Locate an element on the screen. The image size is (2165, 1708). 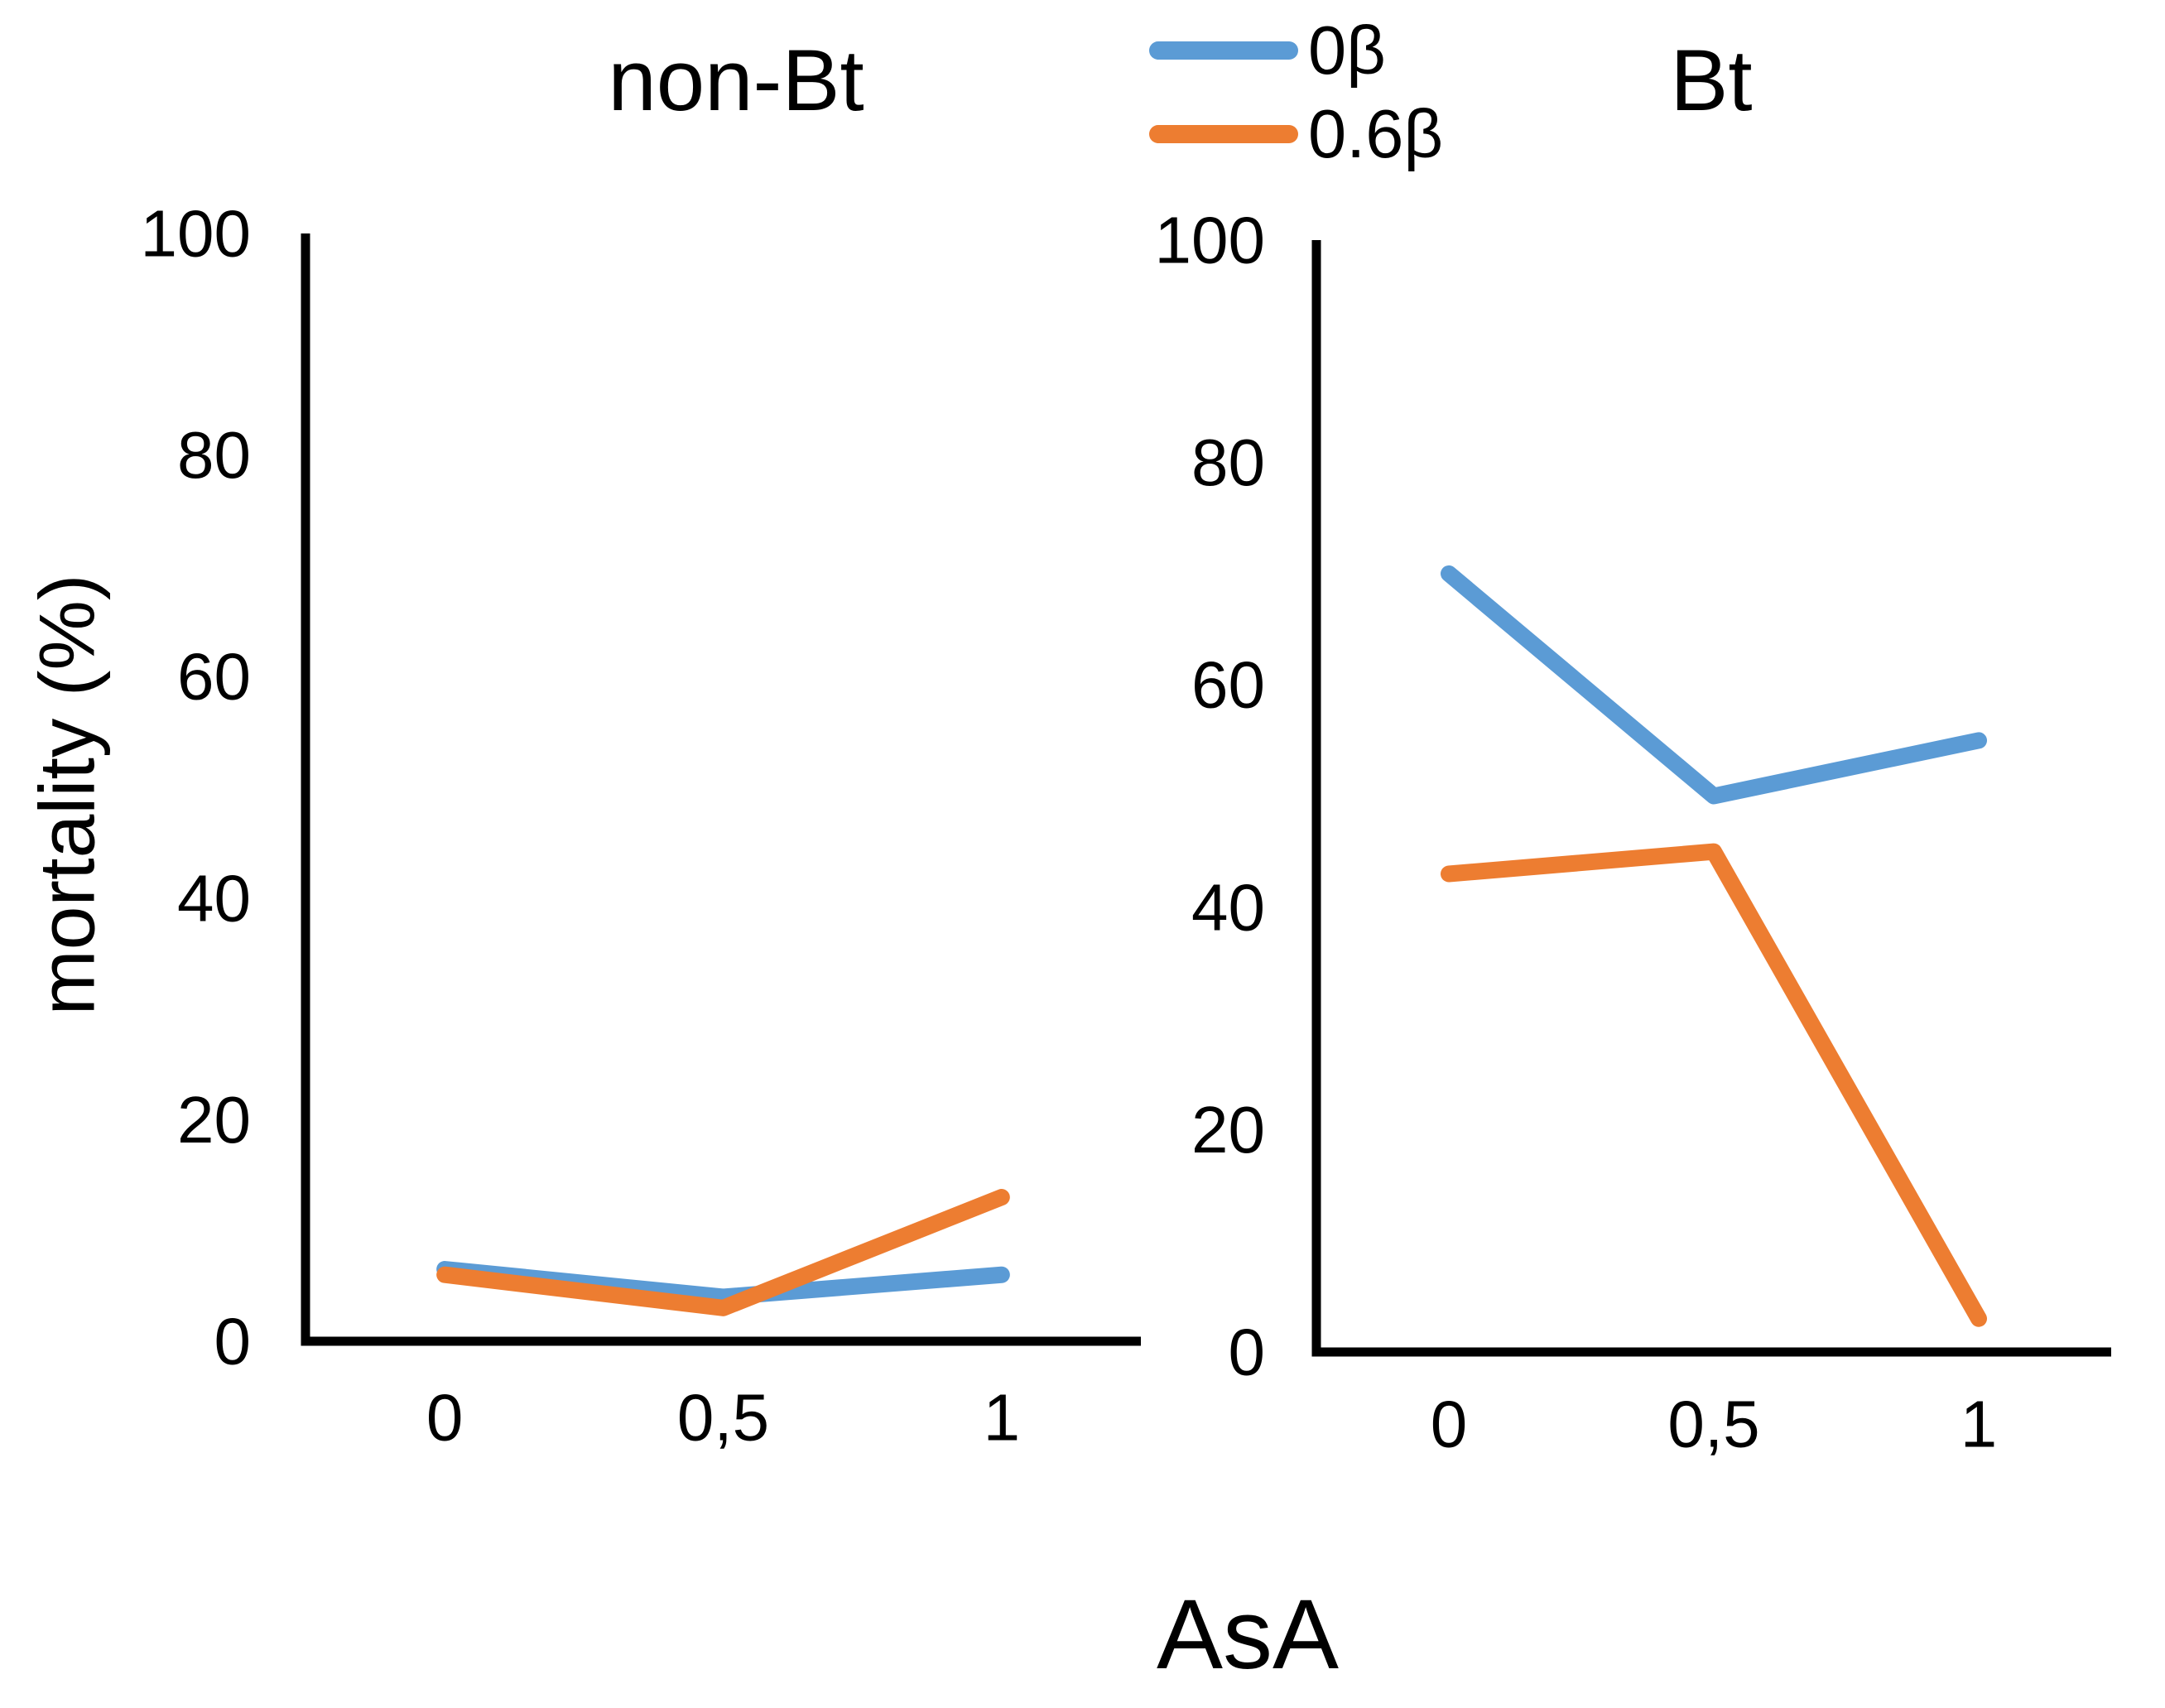
legend: 0β 0.6β is located at coordinates (1296, 92).